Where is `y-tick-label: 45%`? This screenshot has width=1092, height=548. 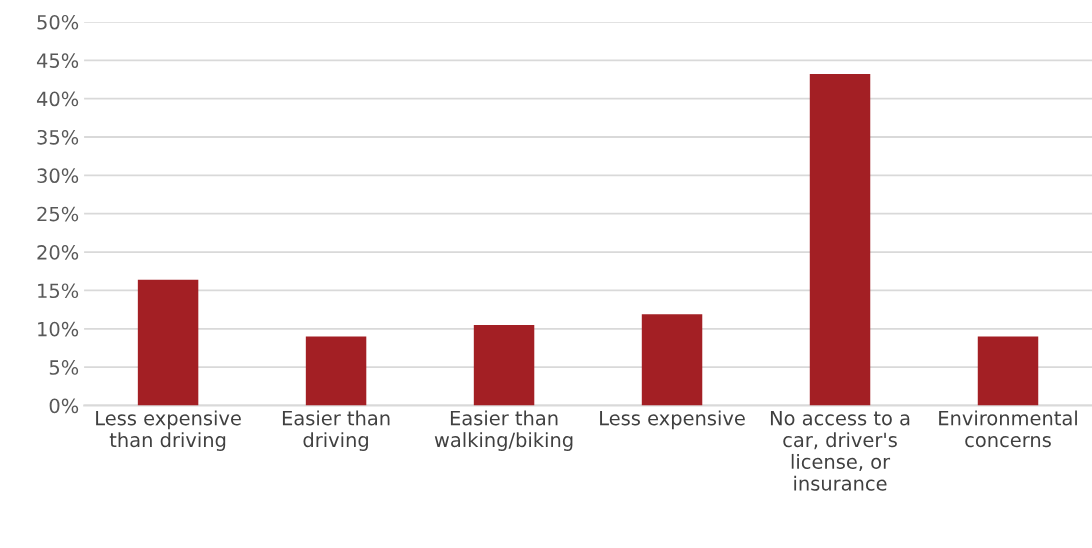 y-tick-label: 45% is located at coordinates (57, 60).